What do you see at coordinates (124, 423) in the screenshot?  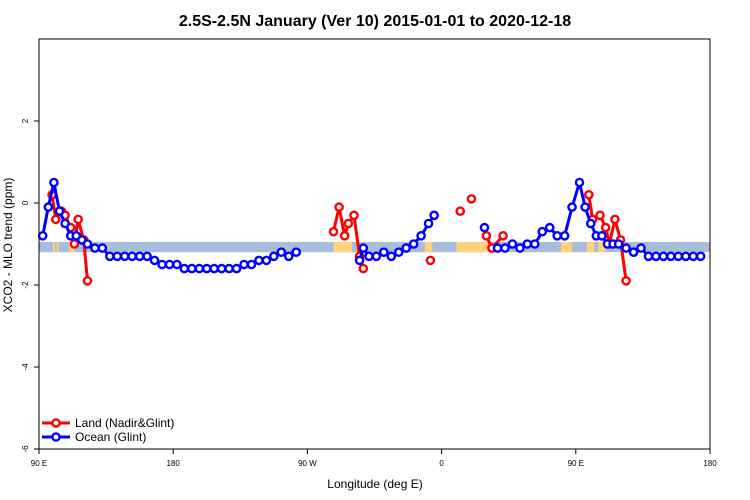 I see `legend-label-land: Land (Nadir&Glint)` at bounding box center [124, 423].